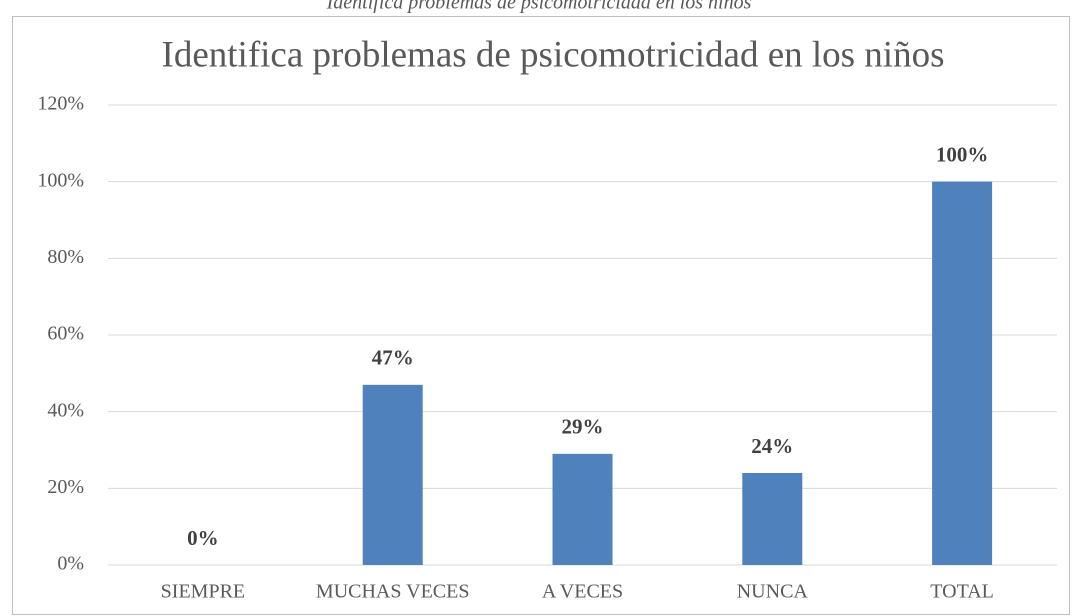  I want to click on y-tick-label: 0%, so click(70, 564).